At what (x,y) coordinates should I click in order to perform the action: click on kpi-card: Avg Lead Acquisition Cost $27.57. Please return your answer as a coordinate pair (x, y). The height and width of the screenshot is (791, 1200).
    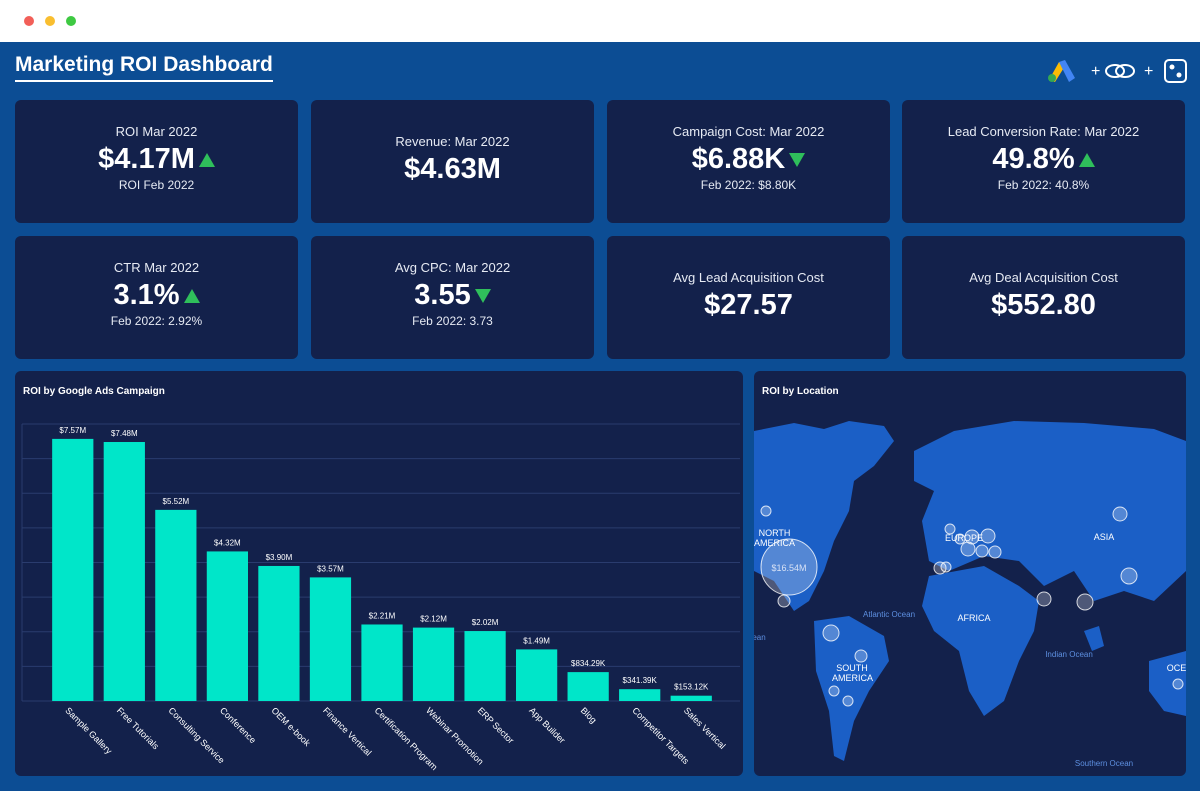
    Looking at the image, I should click on (748, 297).